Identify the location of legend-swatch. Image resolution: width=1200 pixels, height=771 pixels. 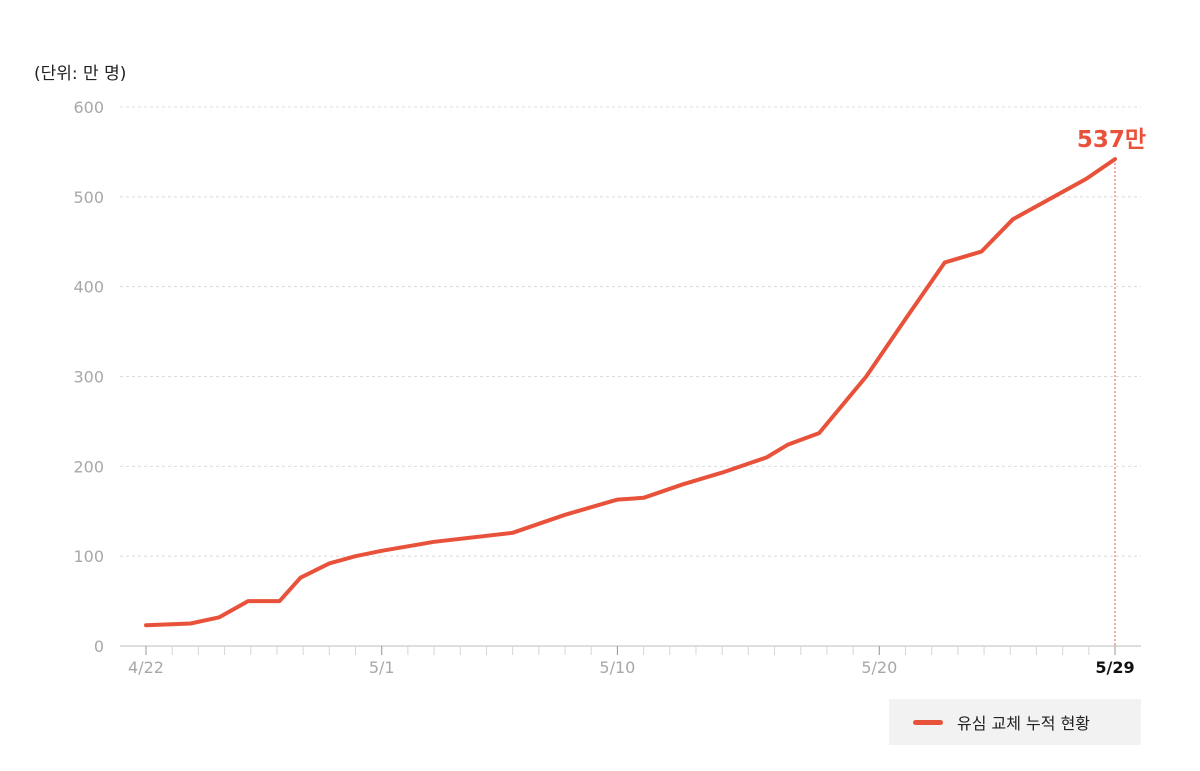
(928, 722).